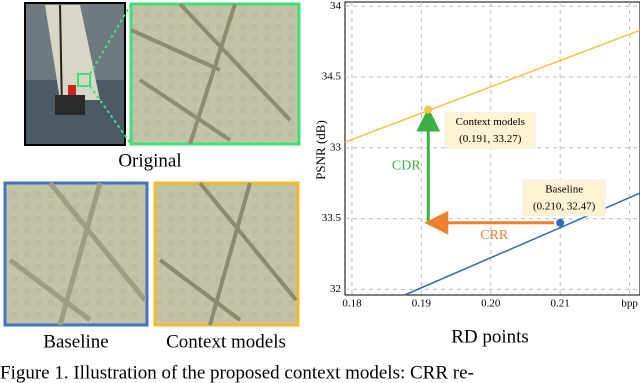 This screenshot has height=383, width=640. I want to click on original-photo, so click(75, 74).